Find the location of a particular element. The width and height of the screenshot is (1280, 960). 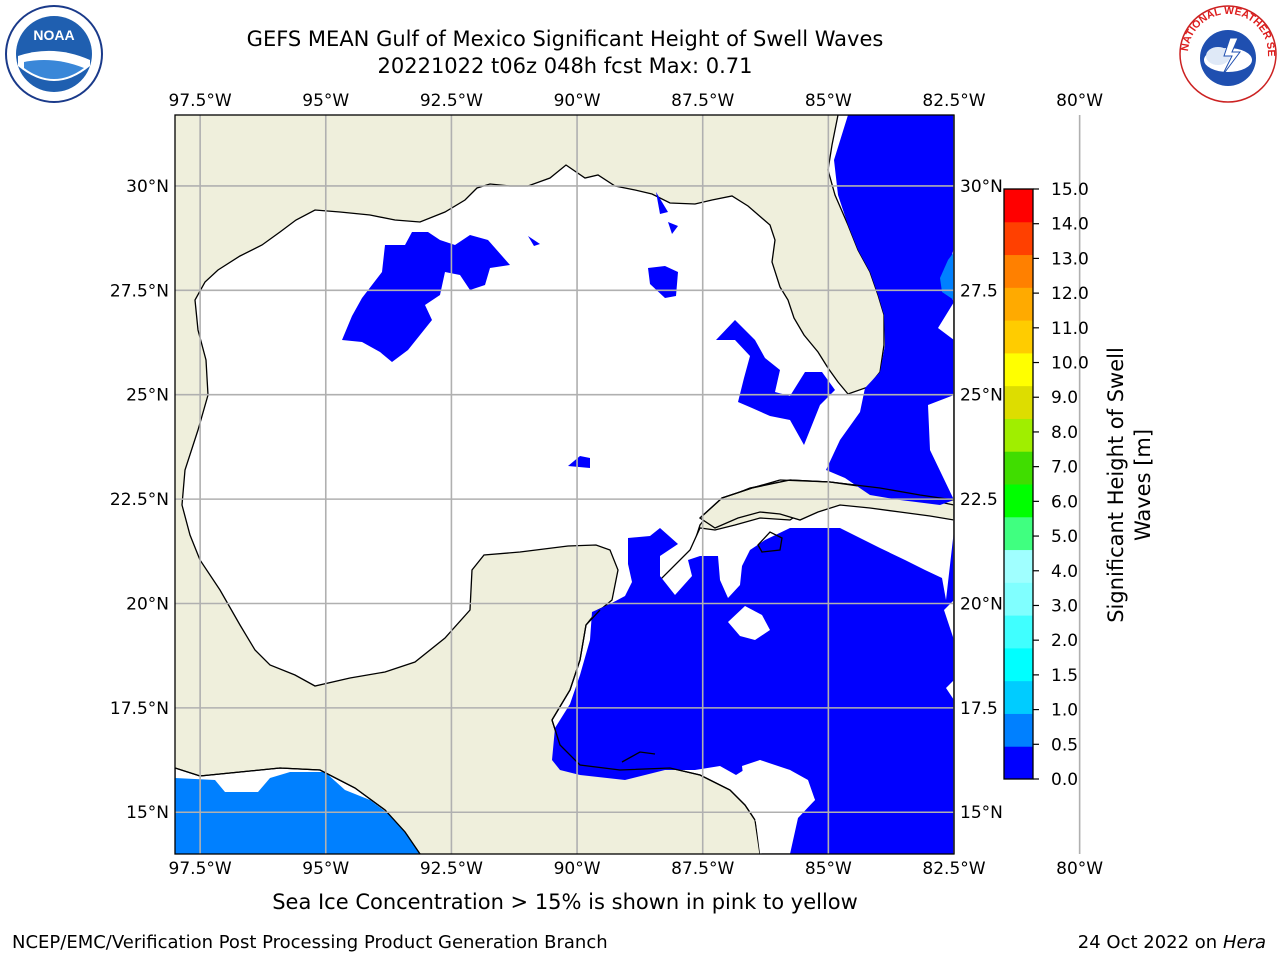

colorbar-tick-label: 0.5 is located at coordinates (1064, 745).